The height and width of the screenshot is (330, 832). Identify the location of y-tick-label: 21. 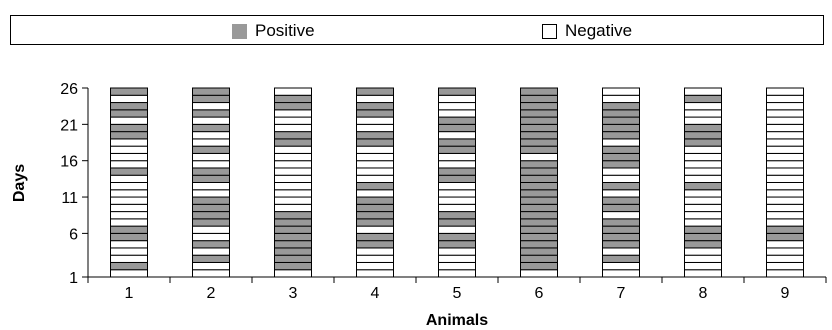
(69, 125).